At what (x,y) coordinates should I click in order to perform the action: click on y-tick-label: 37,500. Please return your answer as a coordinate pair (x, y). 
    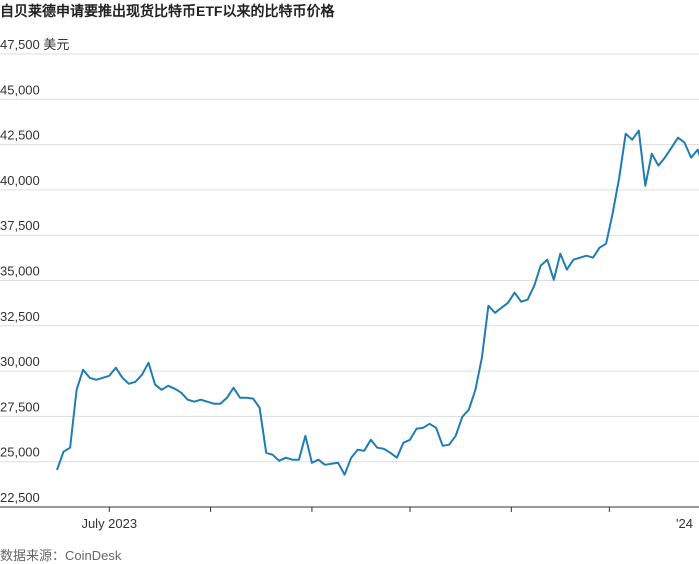
    Looking at the image, I should click on (20, 225).